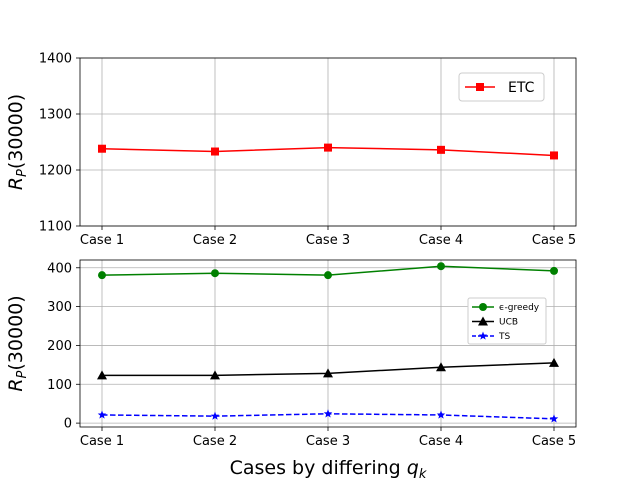  I want to click on x-tick-label-1: Case 5, so click(554, 240).